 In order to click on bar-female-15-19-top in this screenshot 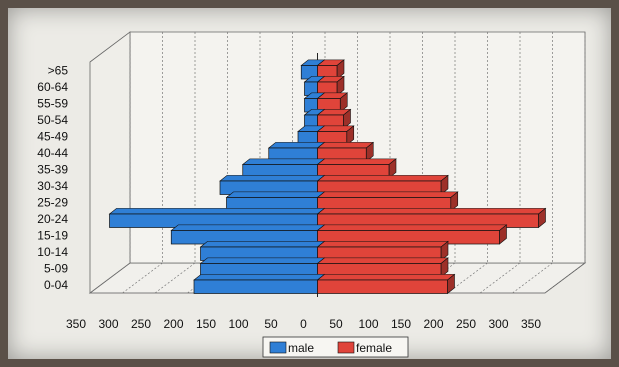, I will do `click(412, 227)`.